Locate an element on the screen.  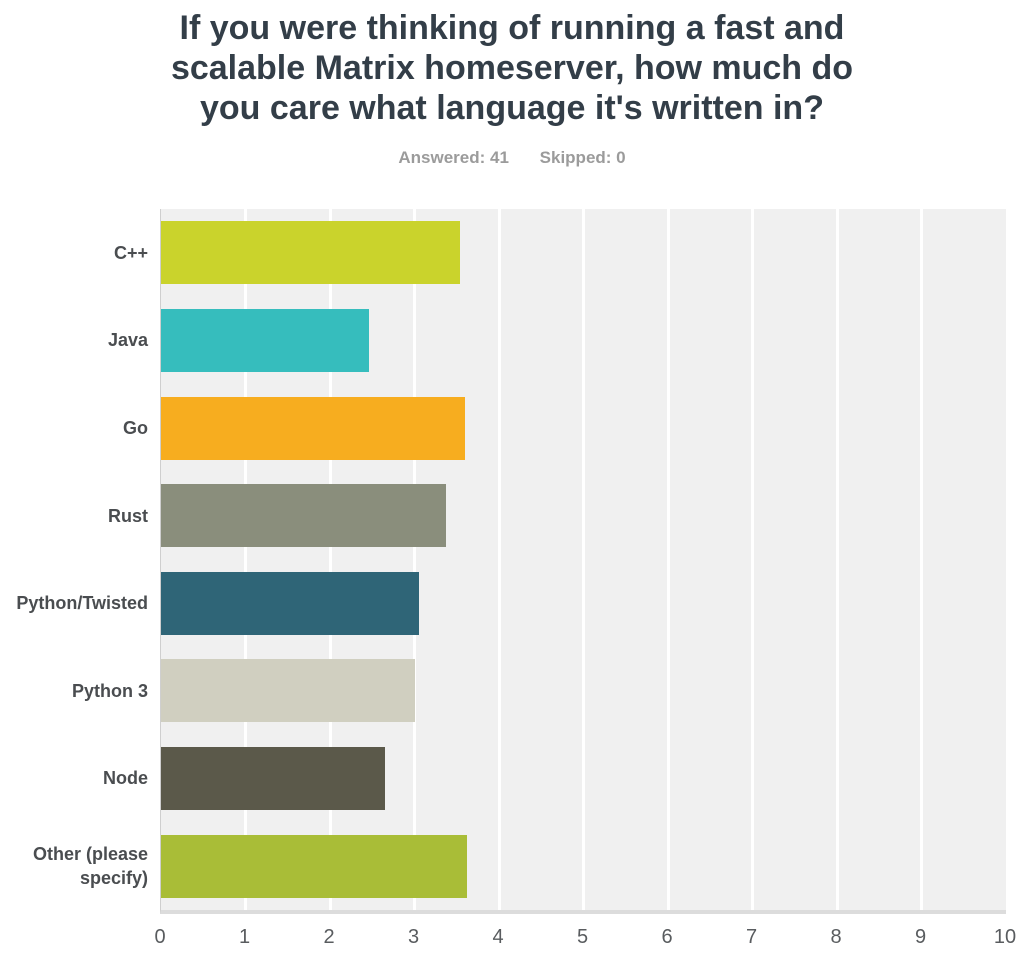
chart-title-line-2: scalable Matrix homeserver, how much do is located at coordinates (512, 68).